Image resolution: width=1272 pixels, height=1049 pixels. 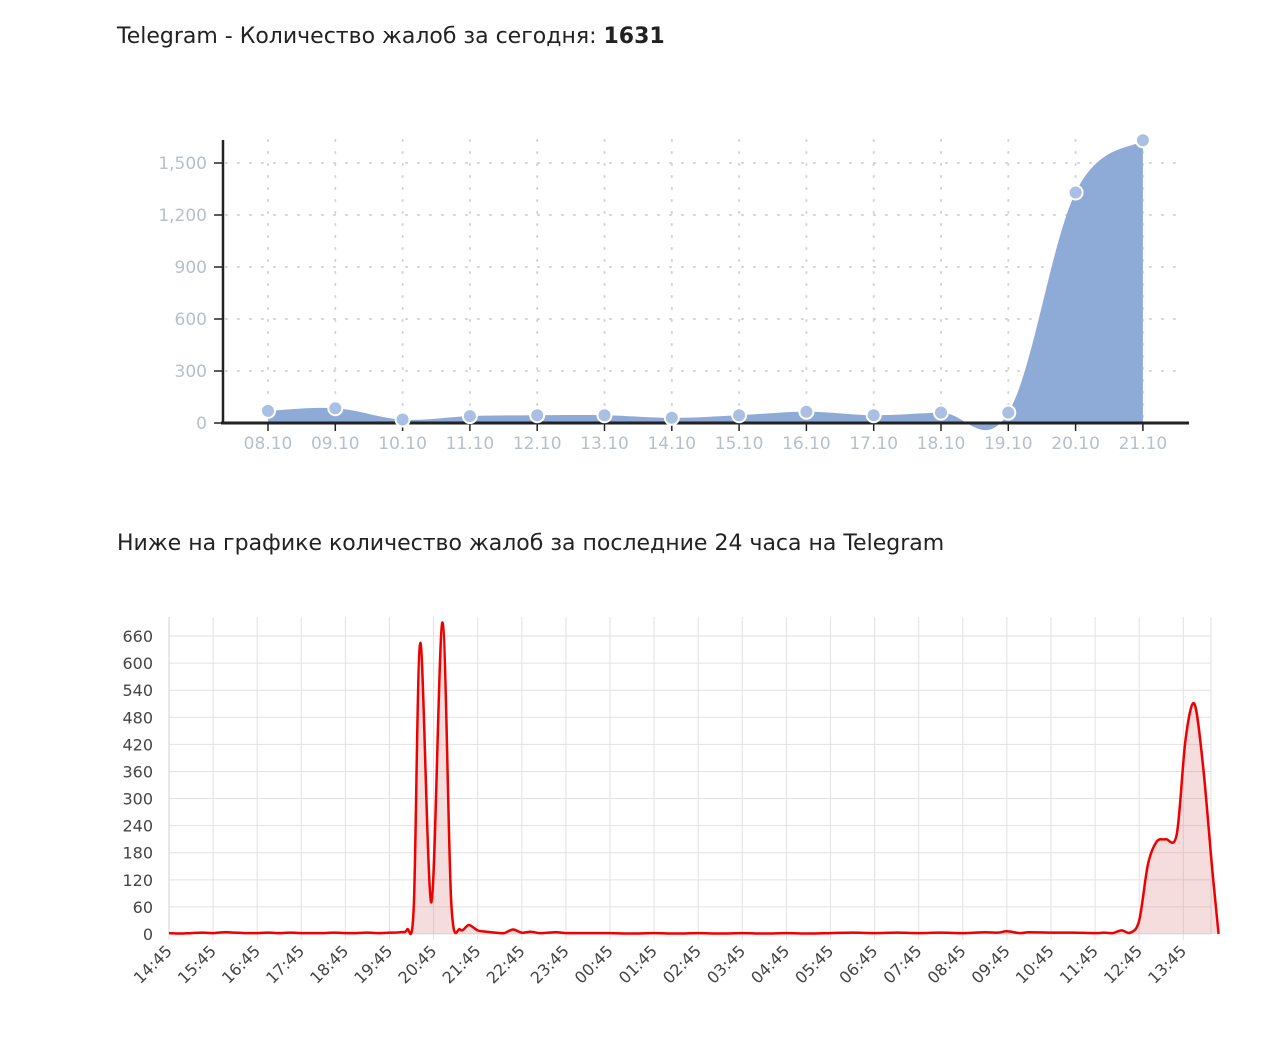 I want to click on x-tick-label: 19.10, so click(x=1008, y=444).